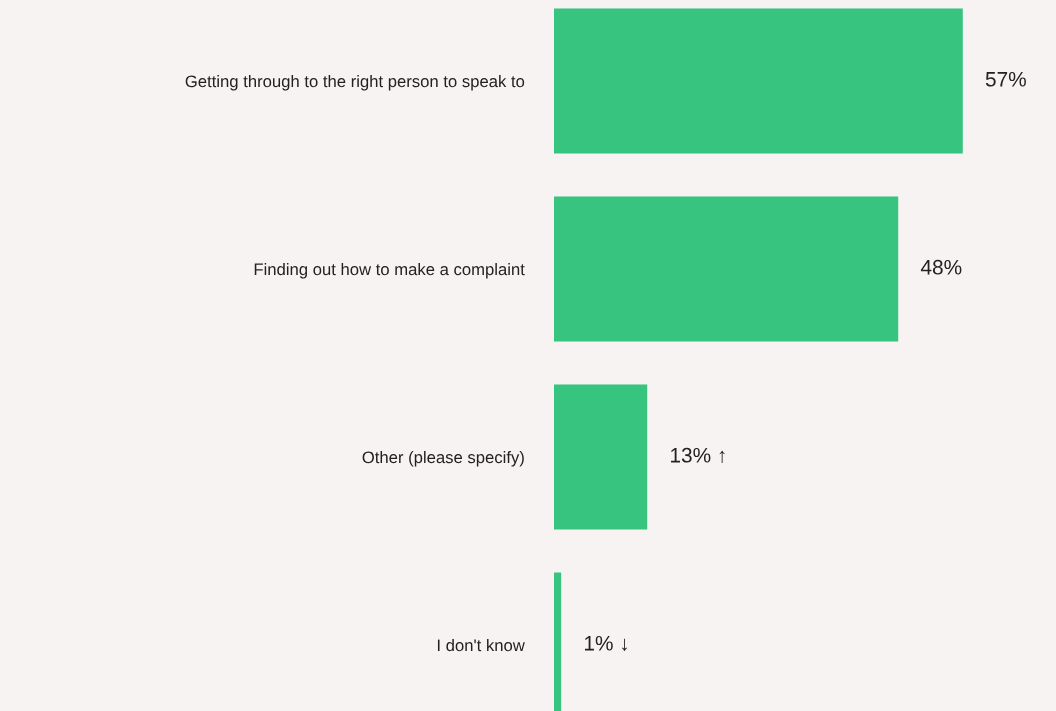 This screenshot has width=1056, height=711. What do you see at coordinates (941, 267) in the screenshot?
I see `data-label: 48%` at bounding box center [941, 267].